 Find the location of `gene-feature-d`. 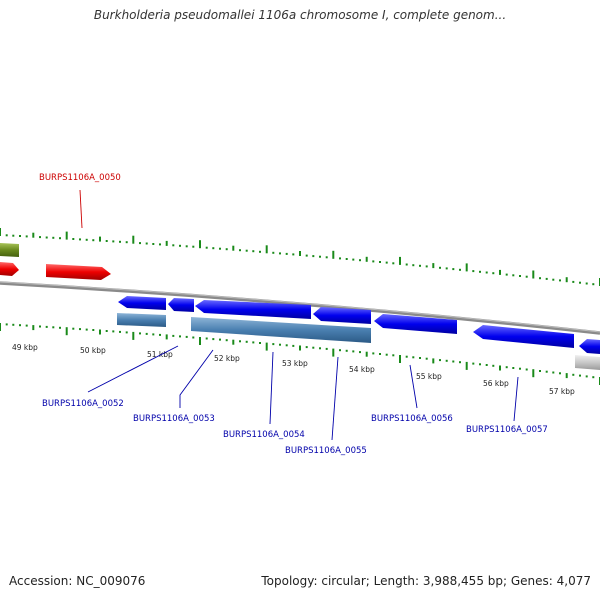

gene-feature-d is located at coordinates (342, 315).